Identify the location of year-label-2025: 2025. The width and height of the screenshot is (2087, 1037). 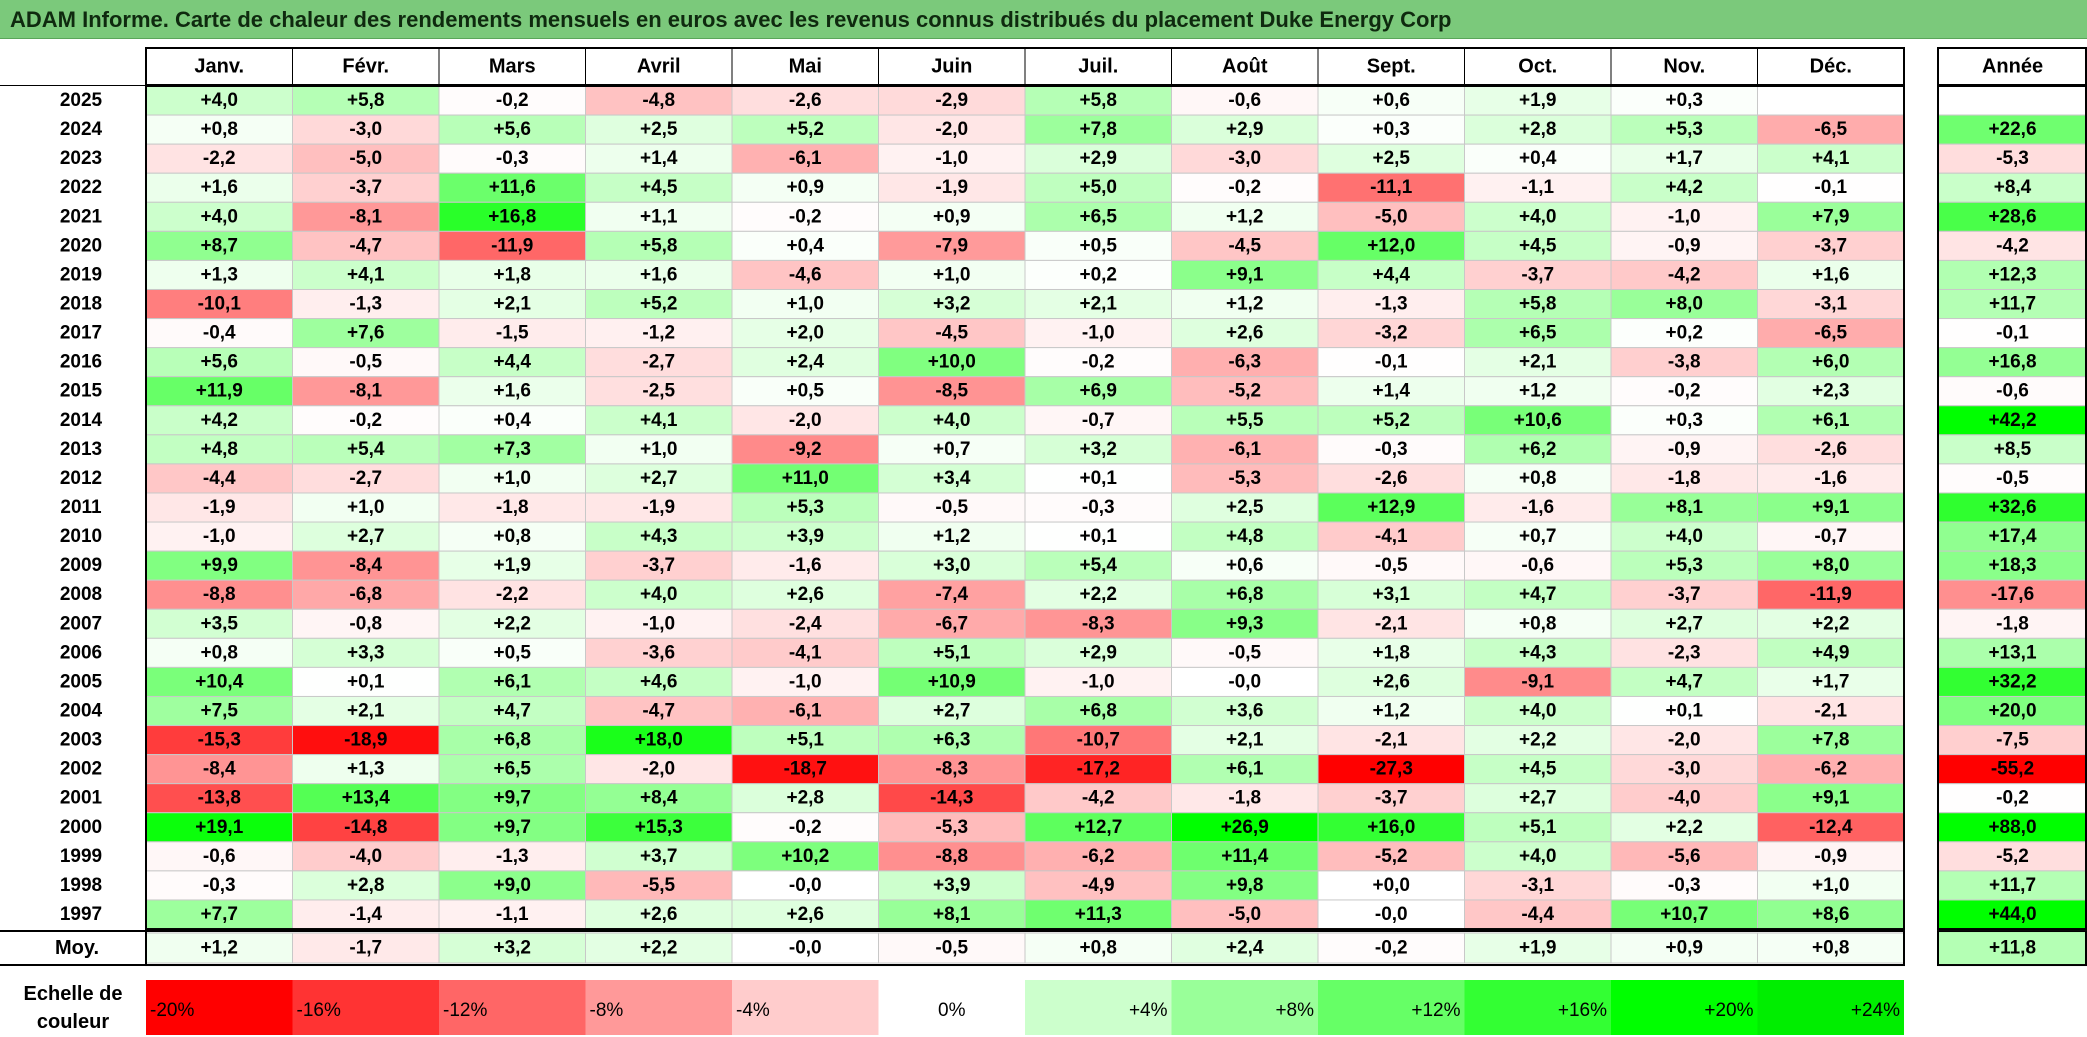
(81, 100).